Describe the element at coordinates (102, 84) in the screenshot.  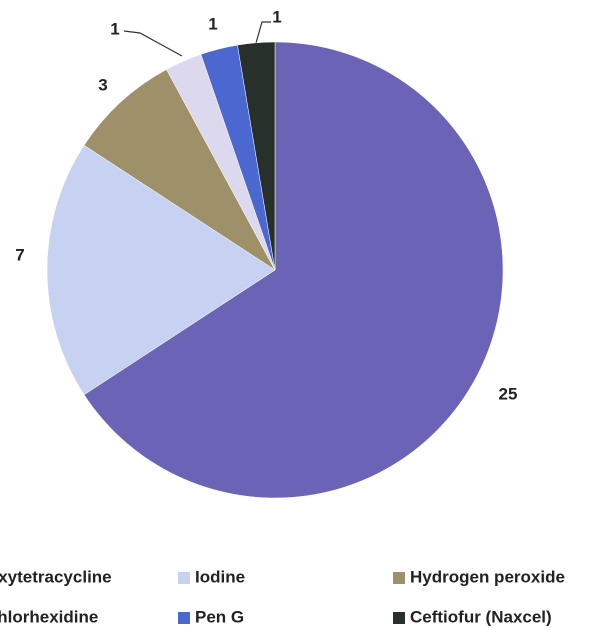
I see `data-label: 3` at that location.